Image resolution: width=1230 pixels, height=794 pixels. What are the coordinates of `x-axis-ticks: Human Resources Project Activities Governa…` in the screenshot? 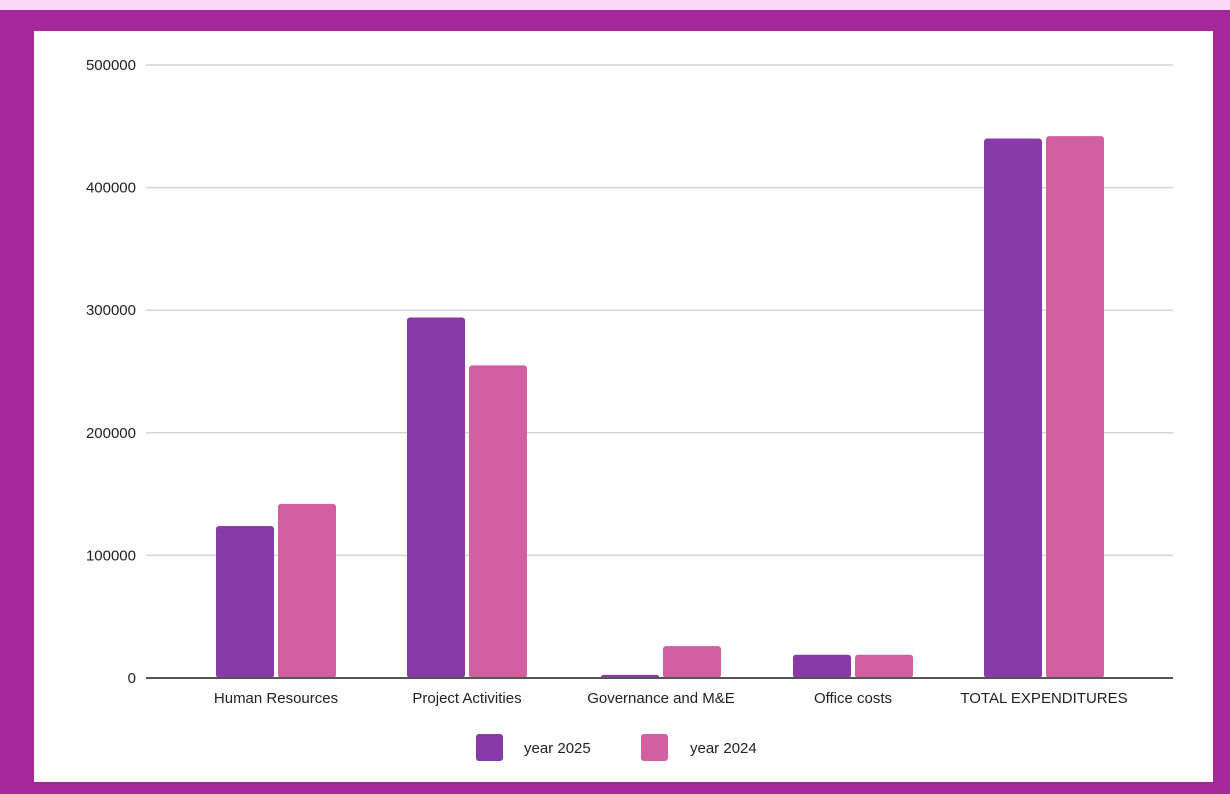 It's located at (671, 698).